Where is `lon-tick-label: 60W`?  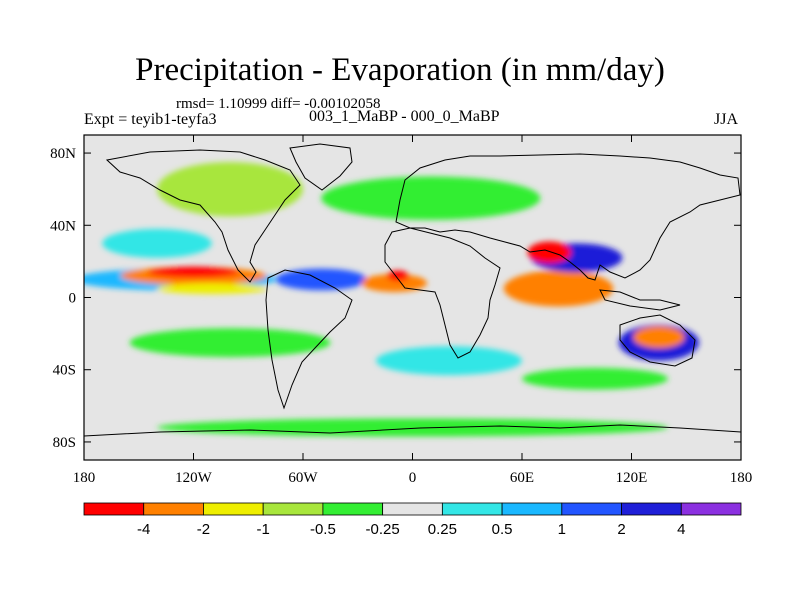
lon-tick-label: 60W is located at coordinates (303, 478).